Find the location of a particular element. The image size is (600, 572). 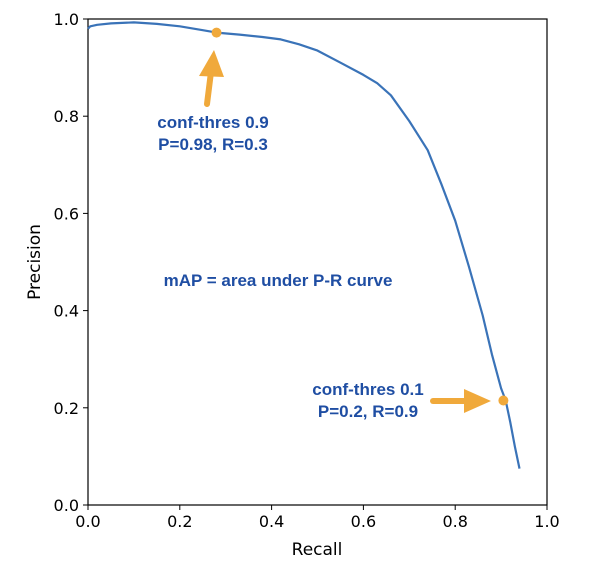

arrow-up-shaft is located at coordinates (209, 88).